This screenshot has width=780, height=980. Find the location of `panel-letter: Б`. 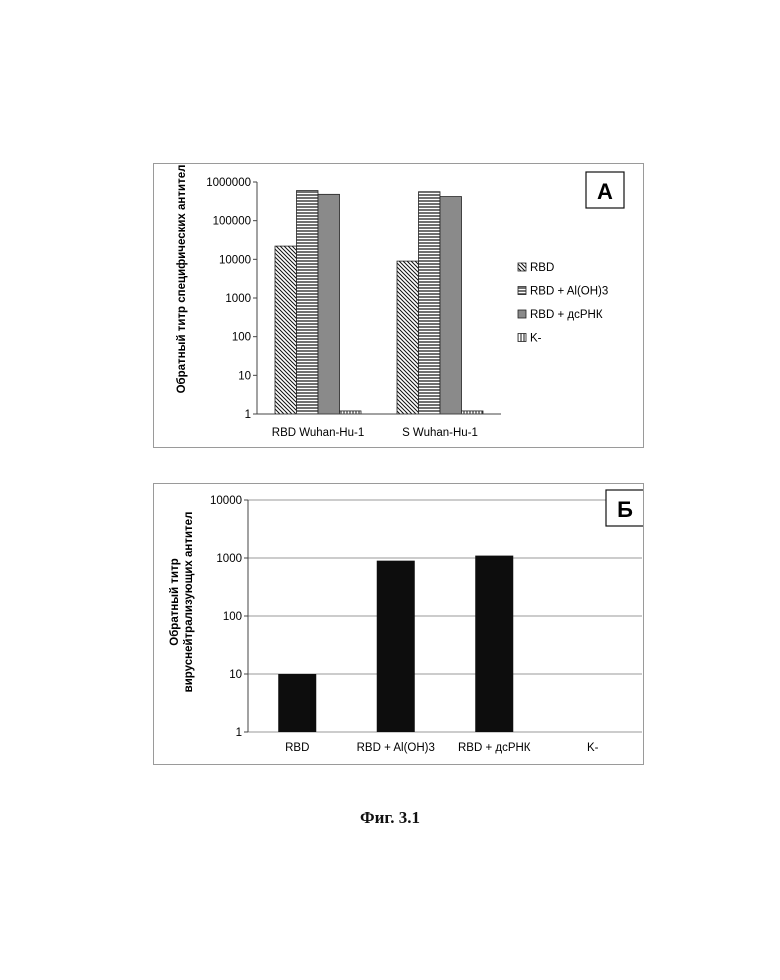

panel-letter: Б is located at coordinates (625, 509).